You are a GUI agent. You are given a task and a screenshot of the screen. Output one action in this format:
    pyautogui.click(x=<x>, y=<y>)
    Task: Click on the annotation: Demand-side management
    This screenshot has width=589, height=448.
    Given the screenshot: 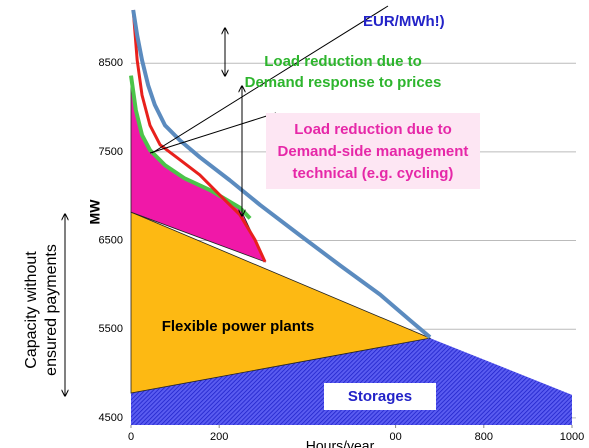 What is the action you would take?
    pyautogui.click(x=373, y=151)
    